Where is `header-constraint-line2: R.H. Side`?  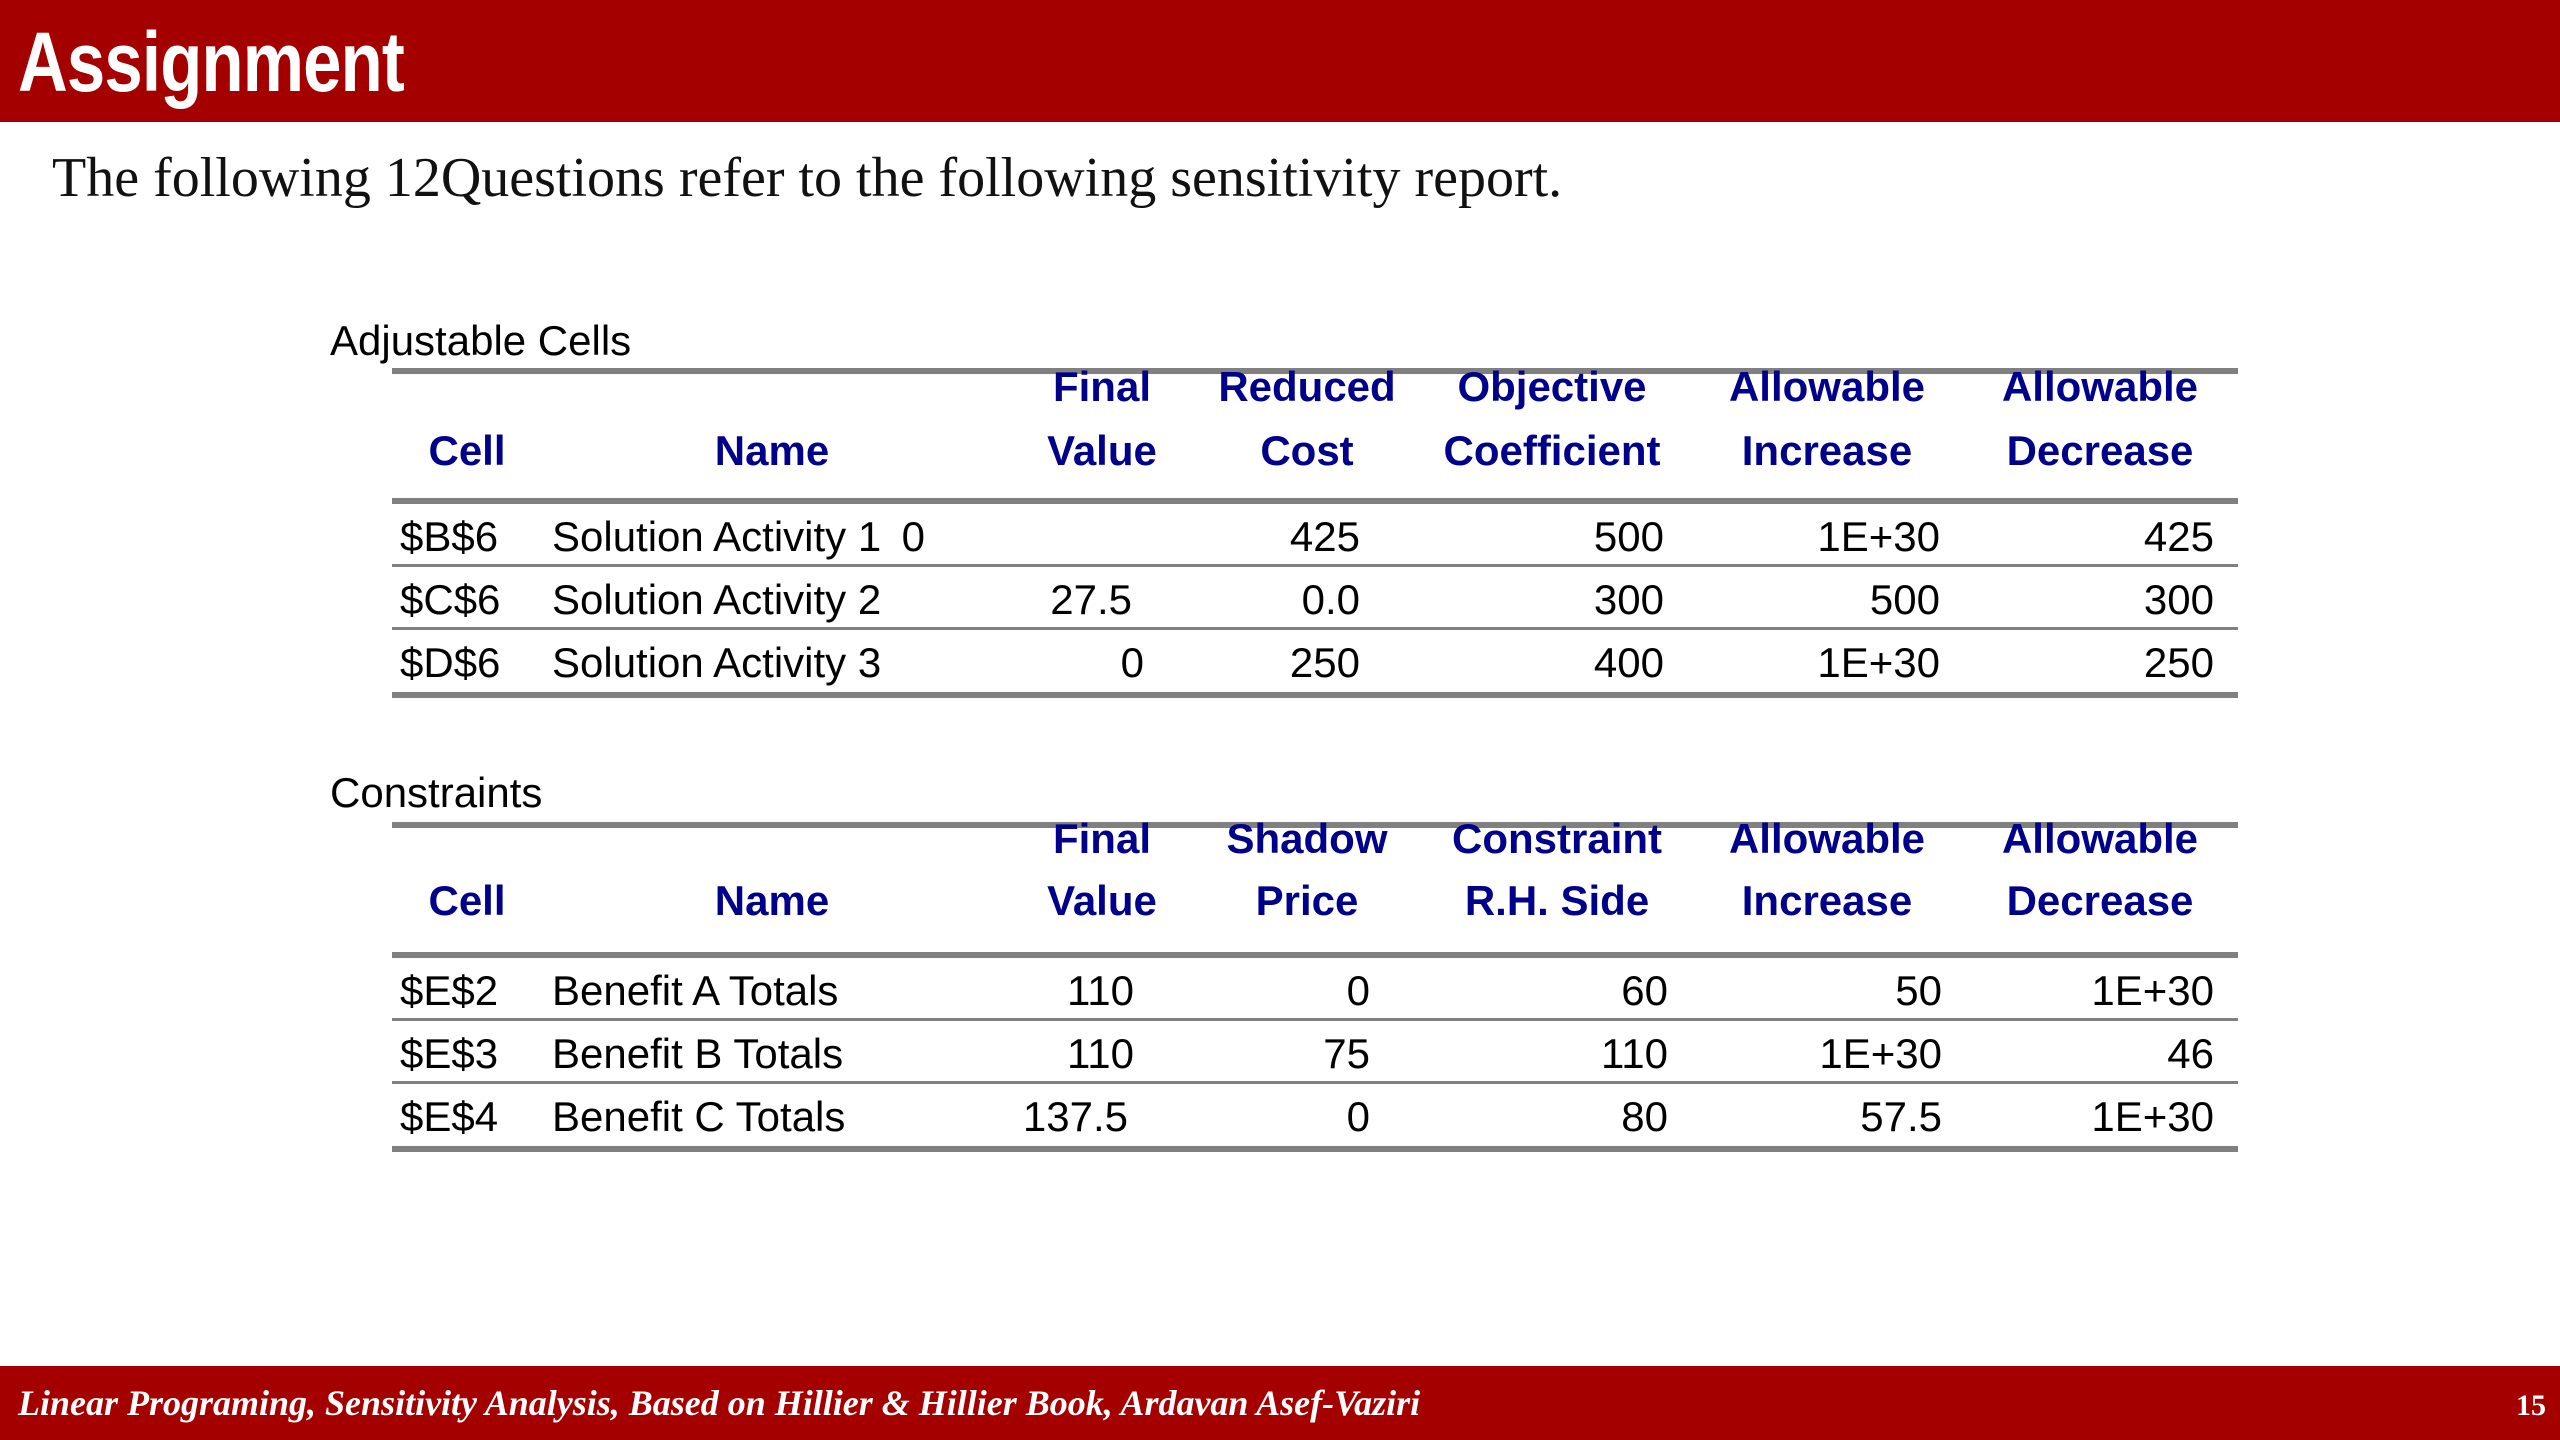
header-constraint-line2: R.H. Side is located at coordinates (1557, 900).